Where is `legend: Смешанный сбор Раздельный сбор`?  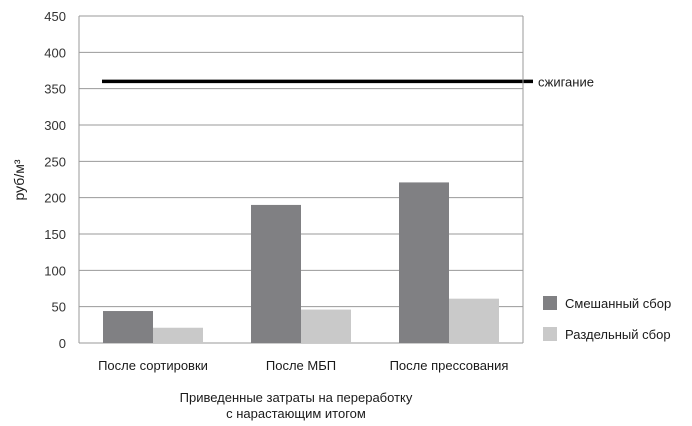
legend: Смешанный сбор Раздельный сбор is located at coordinates (607, 319).